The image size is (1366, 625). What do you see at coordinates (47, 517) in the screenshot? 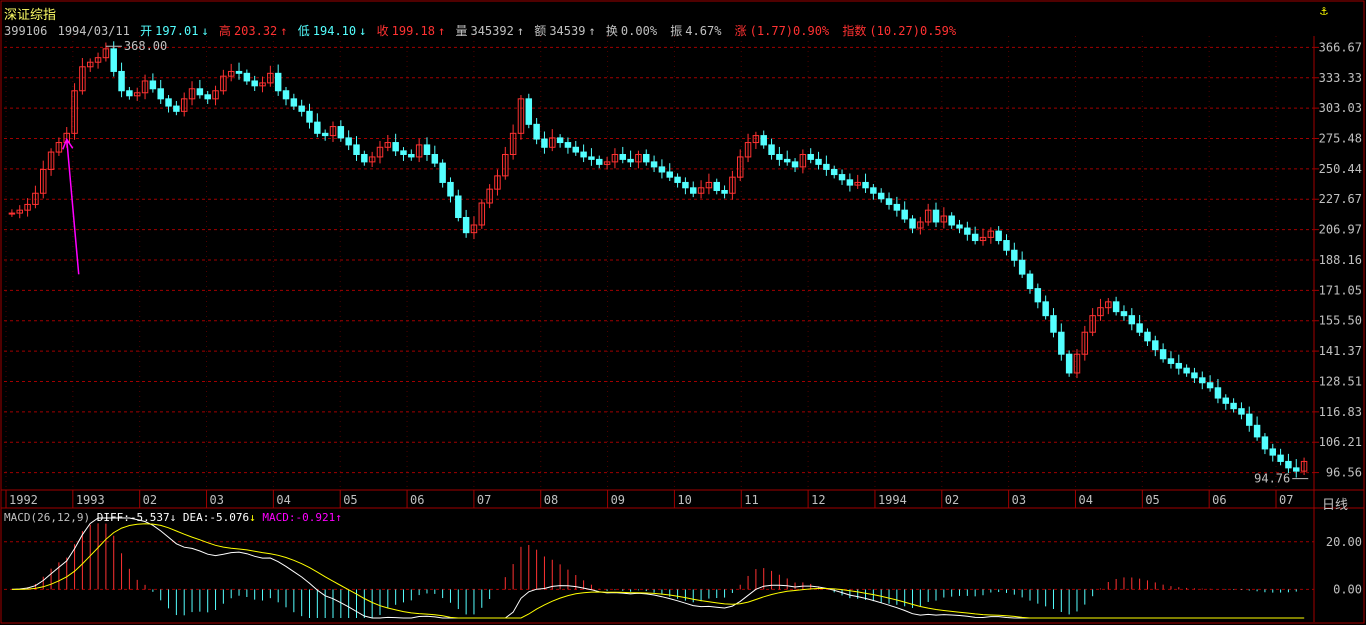
I see `macd-params: MACD(26,12,9)` at bounding box center [47, 517].